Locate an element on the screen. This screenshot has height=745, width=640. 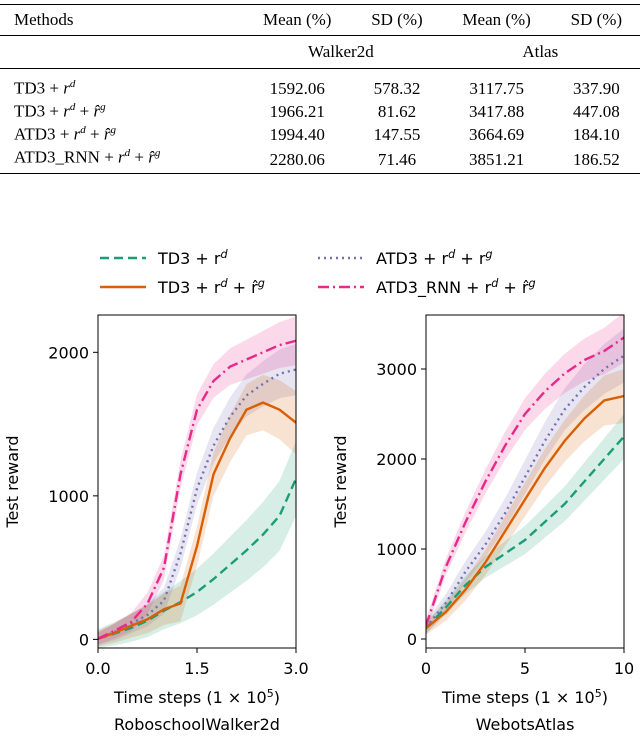
cell-best: 2280.06 is located at coordinates (297, 160).